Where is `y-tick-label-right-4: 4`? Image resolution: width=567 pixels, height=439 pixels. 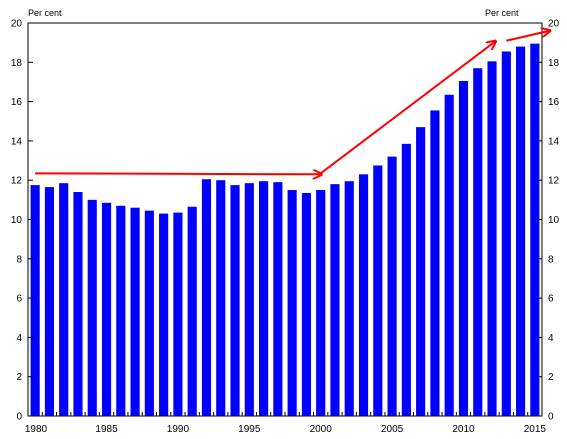
y-tick-label-right-4: 4 is located at coordinates (551, 338).